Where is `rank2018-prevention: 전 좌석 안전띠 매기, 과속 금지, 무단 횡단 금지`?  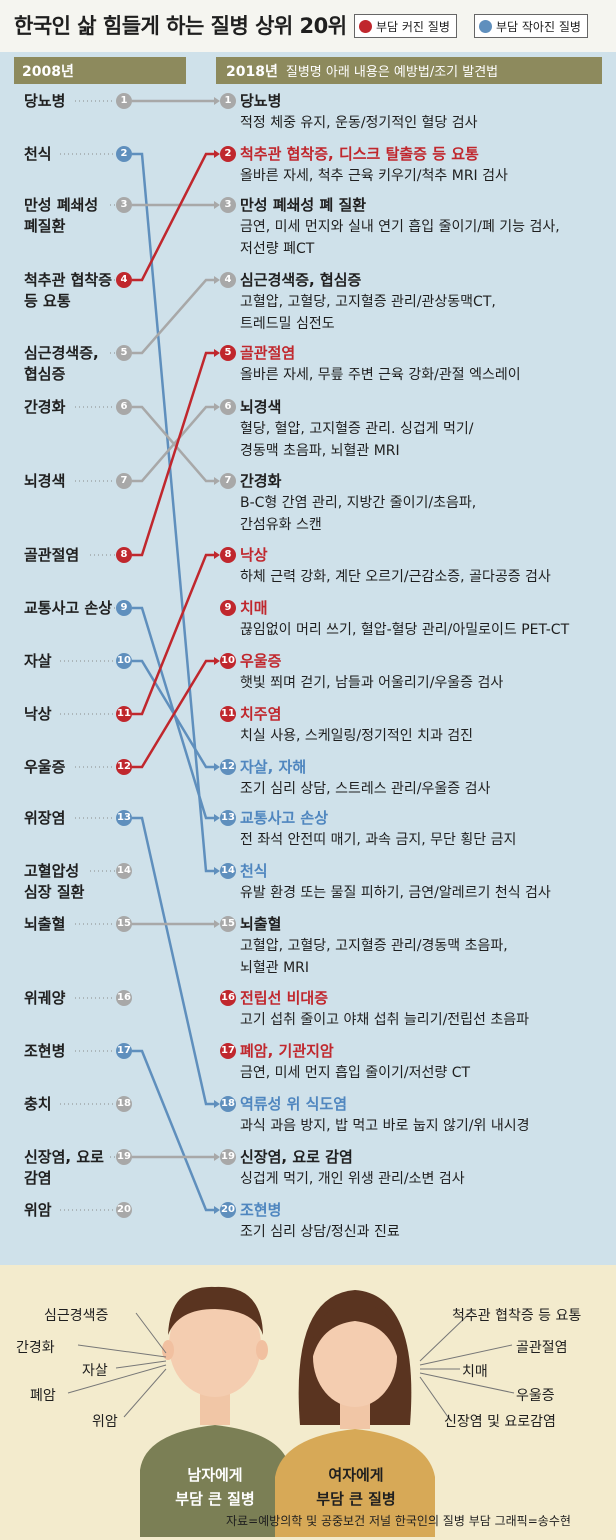 rank2018-prevention: 전 좌석 안전띠 매기, 과속 금지, 무단 횡단 금지 is located at coordinates (378, 840).